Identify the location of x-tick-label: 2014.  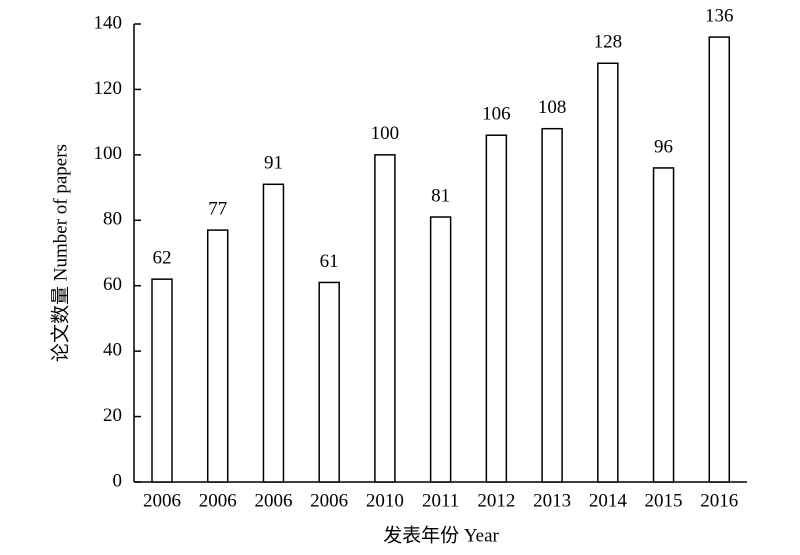
(608, 500).